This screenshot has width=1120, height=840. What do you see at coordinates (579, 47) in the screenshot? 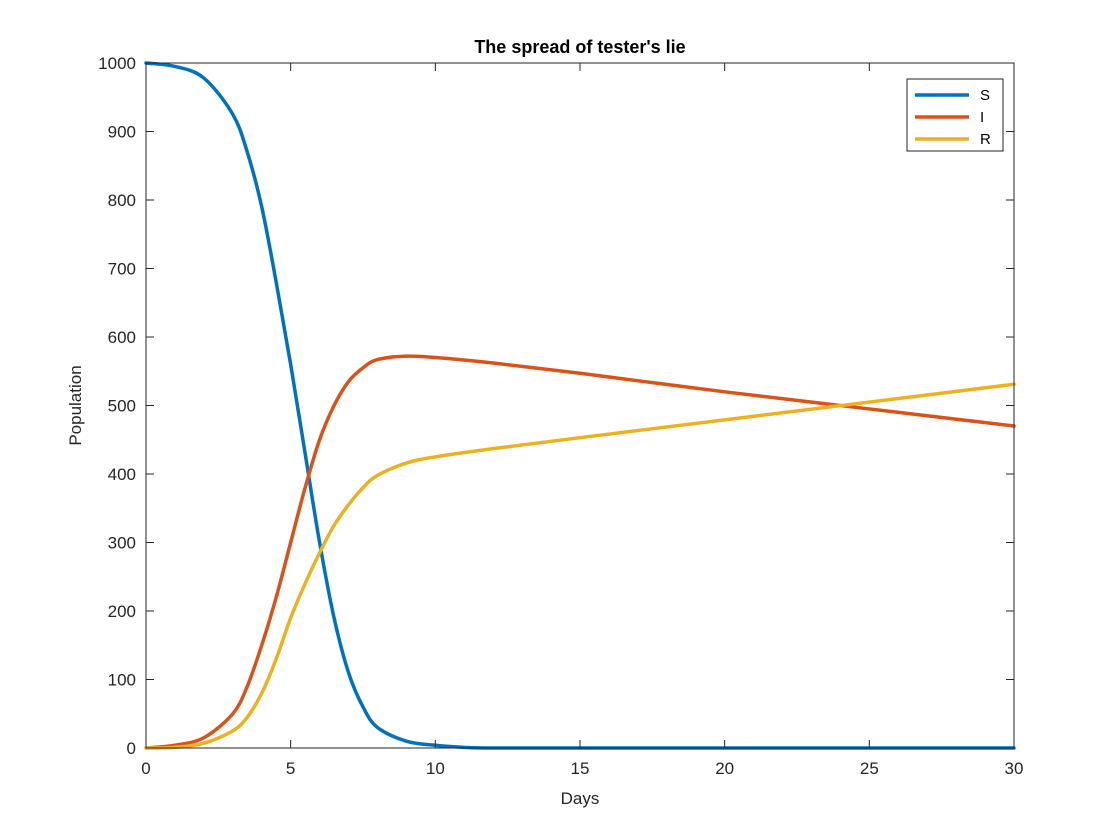
I see `chart-title: The spread of tester's lie` at bounding box center [579, 47].